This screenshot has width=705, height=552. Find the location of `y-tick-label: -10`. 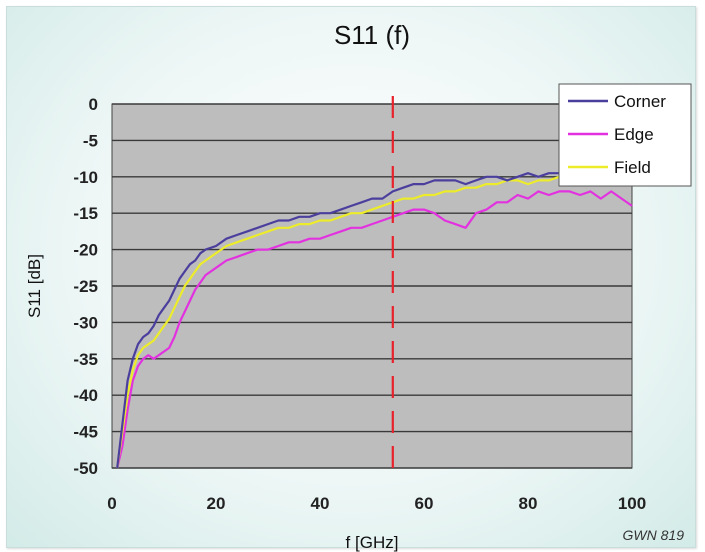

y-tick-label: -10 is located at coordinates (85, 177).